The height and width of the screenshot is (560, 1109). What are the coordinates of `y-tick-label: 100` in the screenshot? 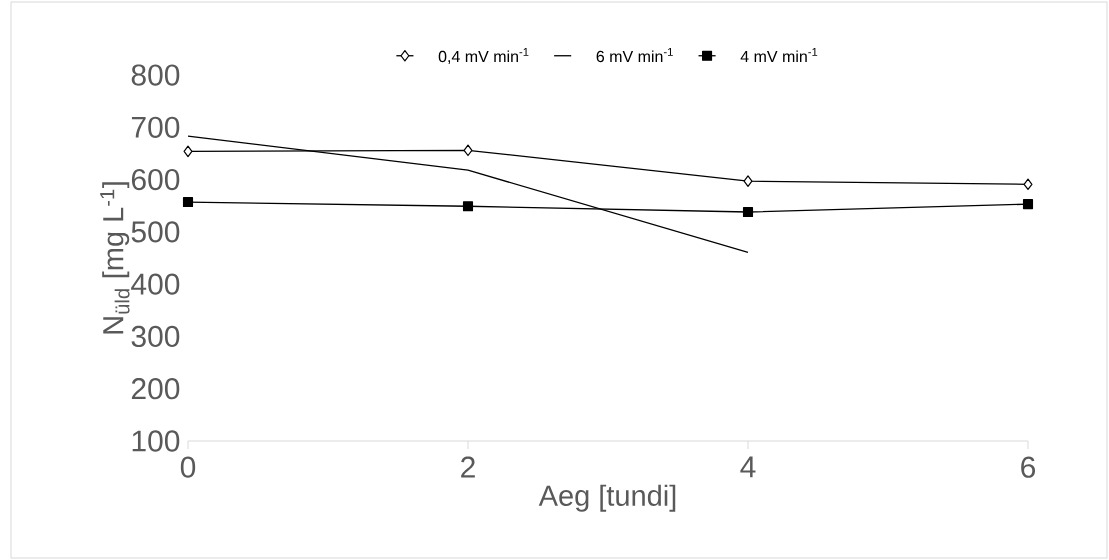 It's located at (156, 441).